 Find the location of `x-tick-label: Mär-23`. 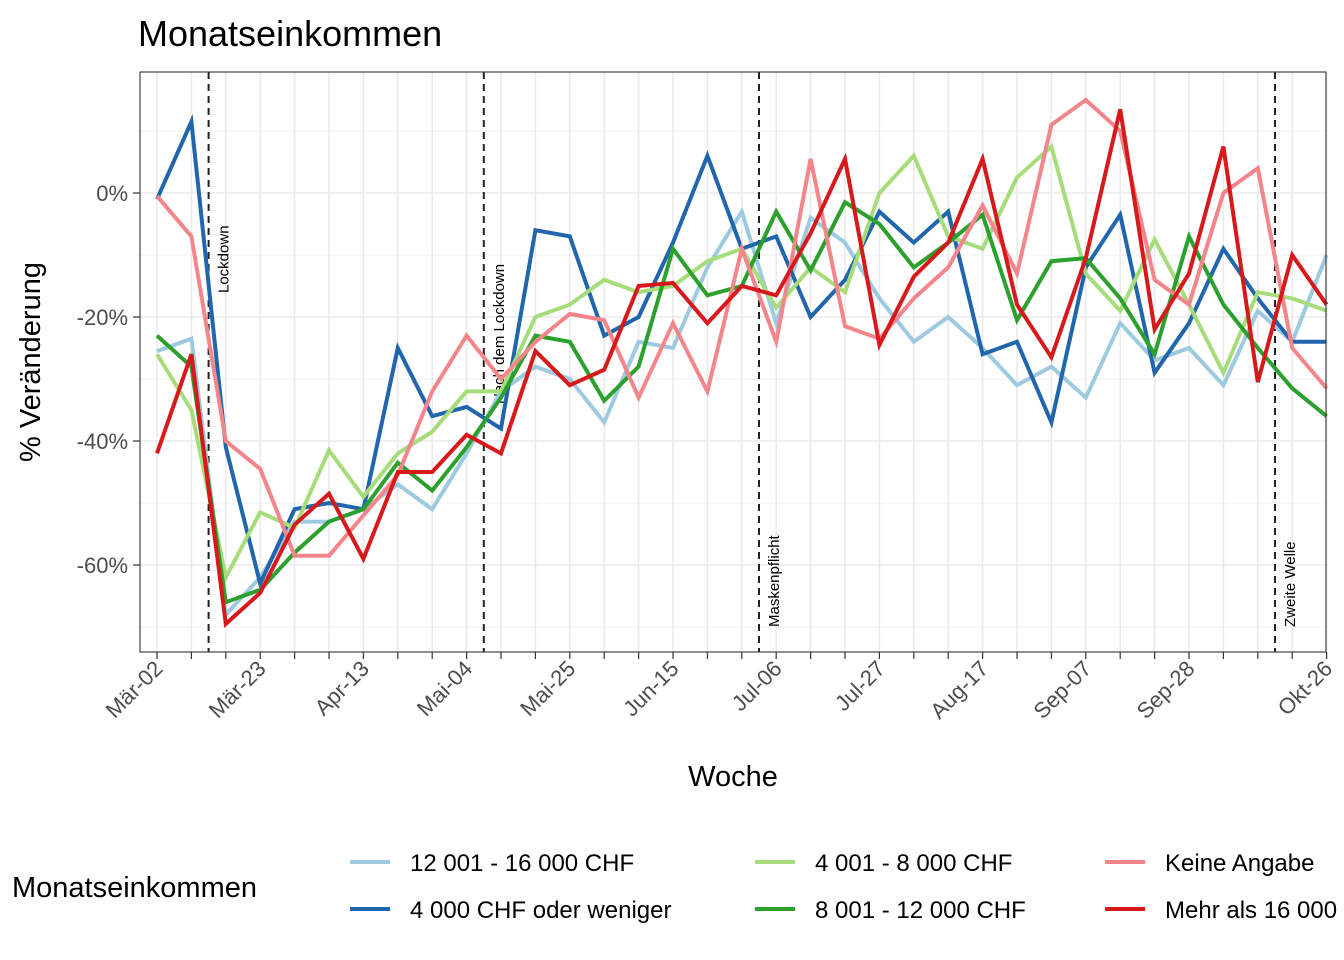

x-tick-label: Mär-23 is located at coordinates (237, 689).